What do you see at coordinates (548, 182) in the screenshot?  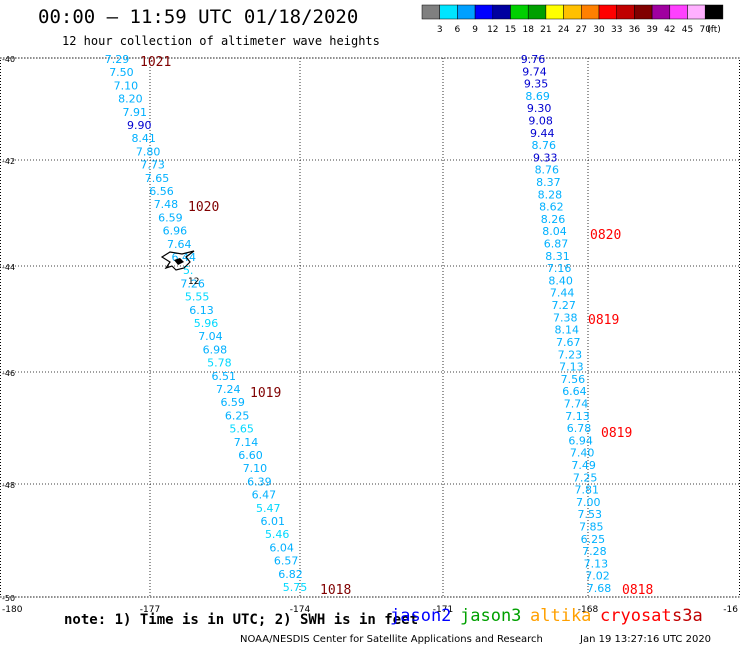 I see `wave-height-value: 8.37` at bounding box center [548, 182].